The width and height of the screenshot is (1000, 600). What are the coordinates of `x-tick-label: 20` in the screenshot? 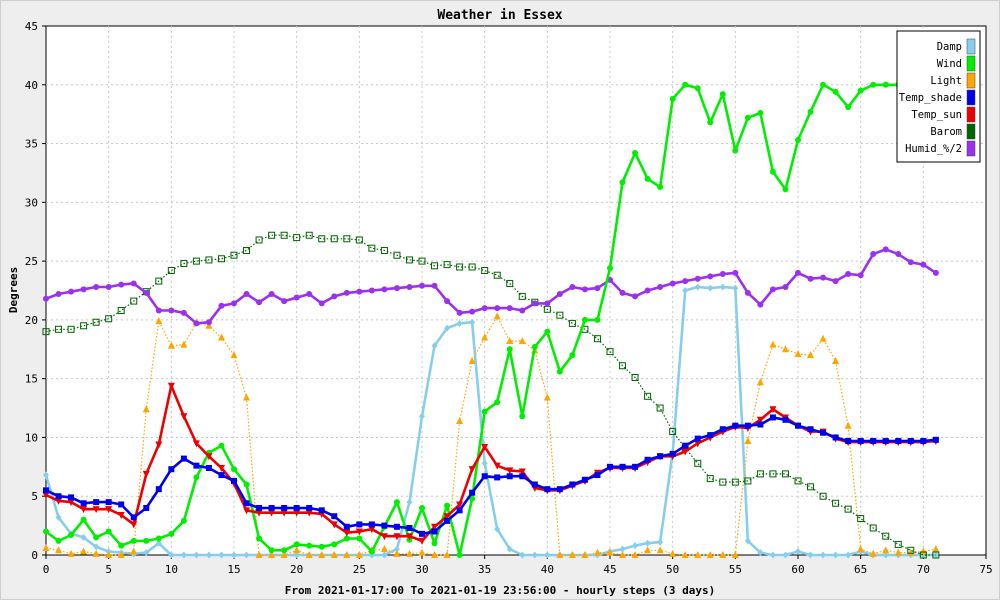 It's located at (296, 569).